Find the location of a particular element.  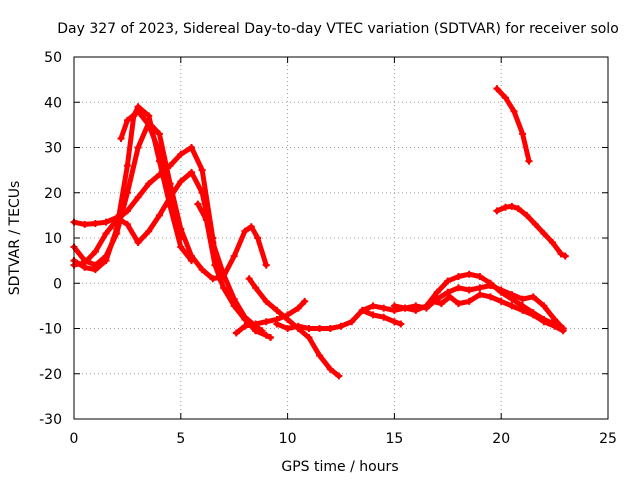

y-tick-label: 0 is located at coordinates (57, 284).